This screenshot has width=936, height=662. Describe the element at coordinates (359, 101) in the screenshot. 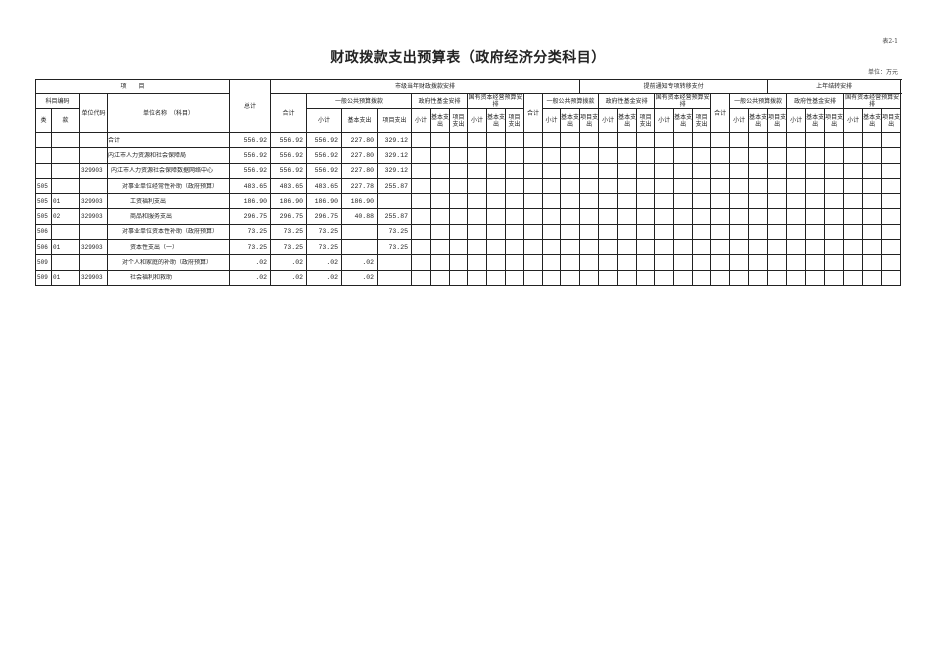

I see `header-general-budget: 一般公共预算拨款` at that location.